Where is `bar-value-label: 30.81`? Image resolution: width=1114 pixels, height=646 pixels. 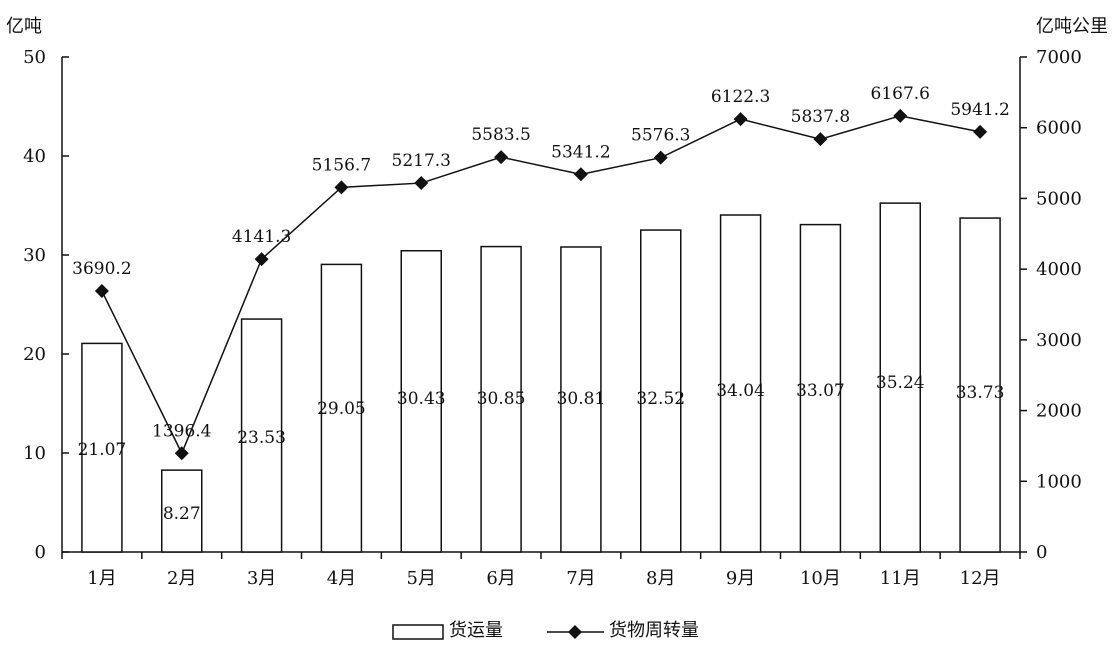 bar-value-label: 30.81 is located at coordinates (581, 399).